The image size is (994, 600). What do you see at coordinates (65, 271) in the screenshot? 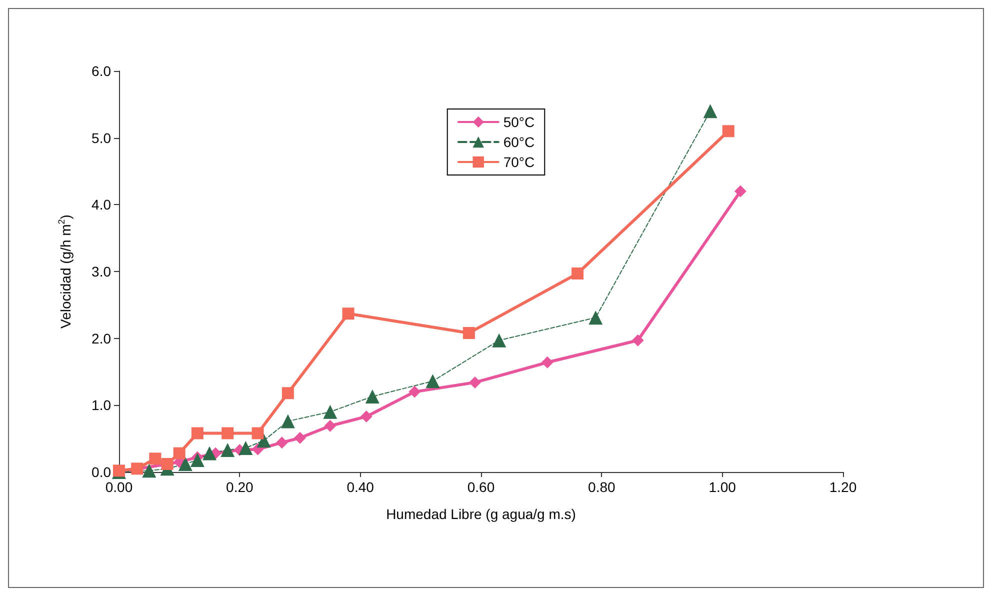
I see `y-axis-title: Velocidad (g/h m2)` at bounding box center [65, 271].